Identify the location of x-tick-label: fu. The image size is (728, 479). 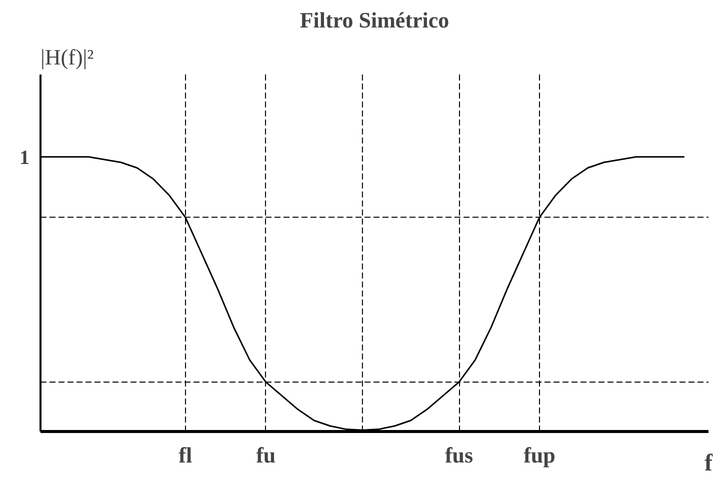
(266, 455).